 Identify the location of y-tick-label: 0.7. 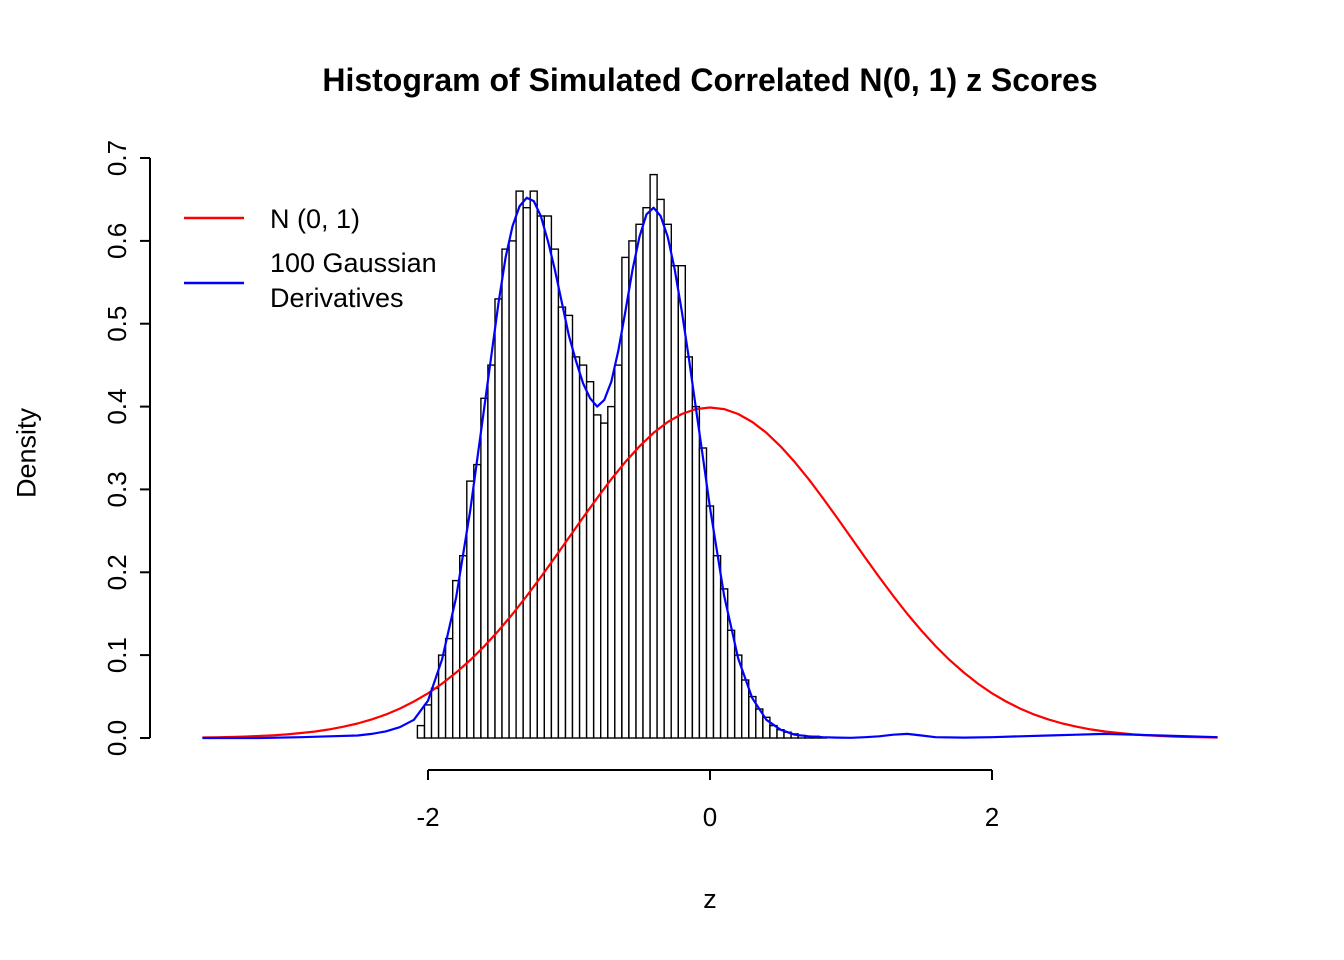
(117, 158).